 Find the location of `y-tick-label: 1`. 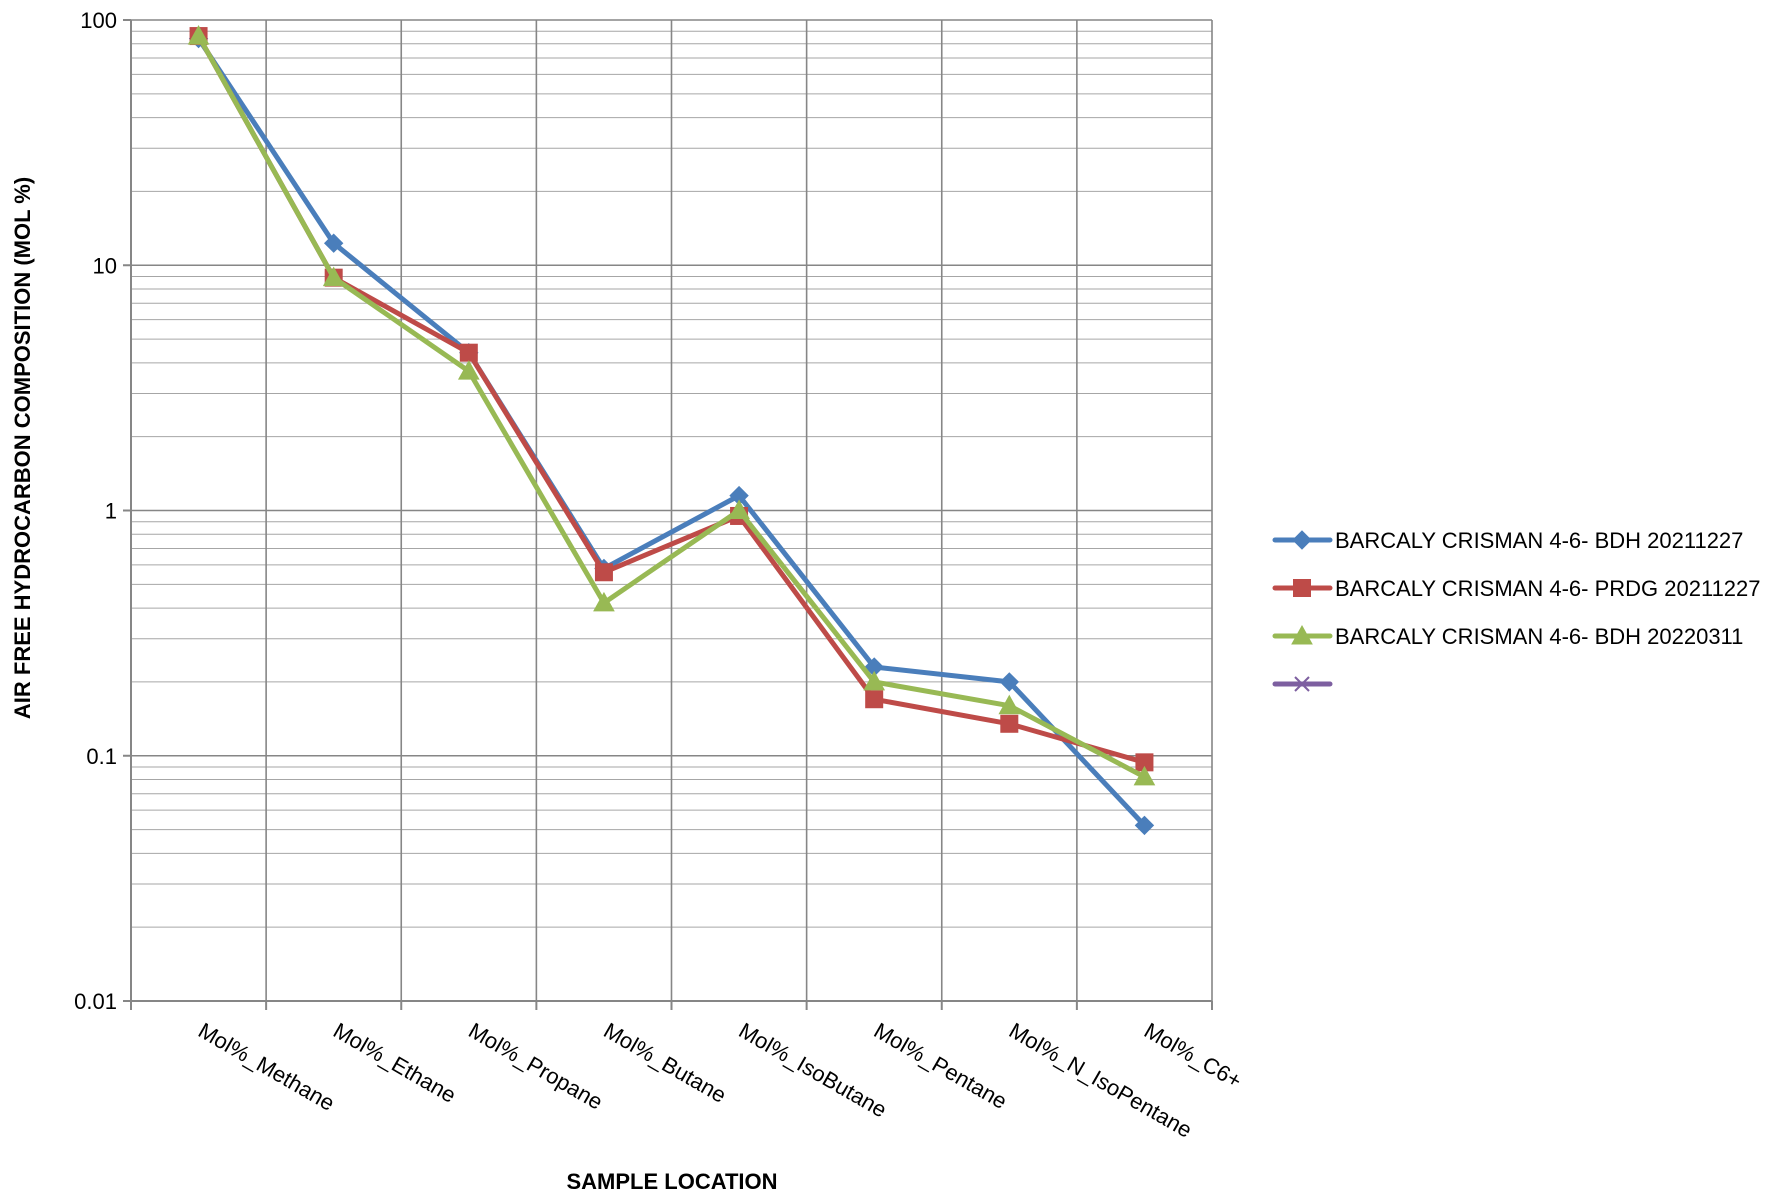

y-tick-label: 1 is located at coordinates (111, 511).